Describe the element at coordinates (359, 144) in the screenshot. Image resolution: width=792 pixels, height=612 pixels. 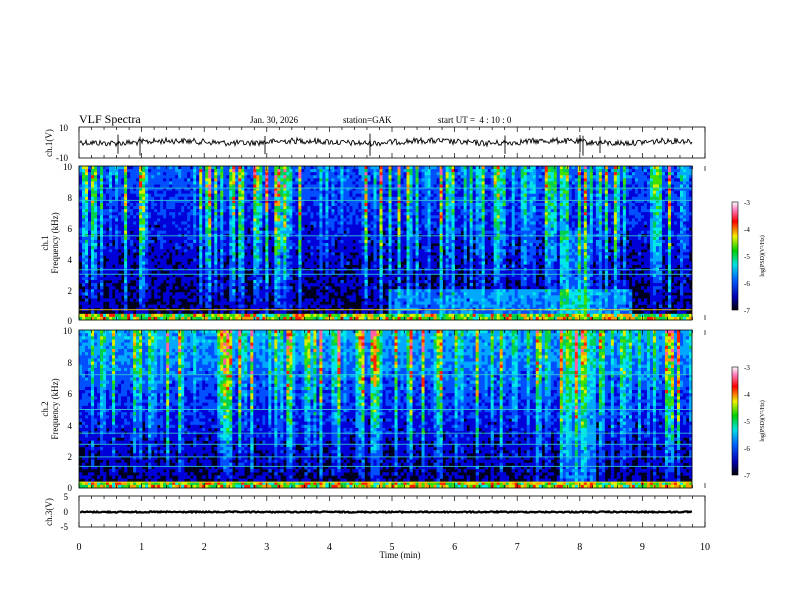
I see `ch1-waveform-spikes` at that location.